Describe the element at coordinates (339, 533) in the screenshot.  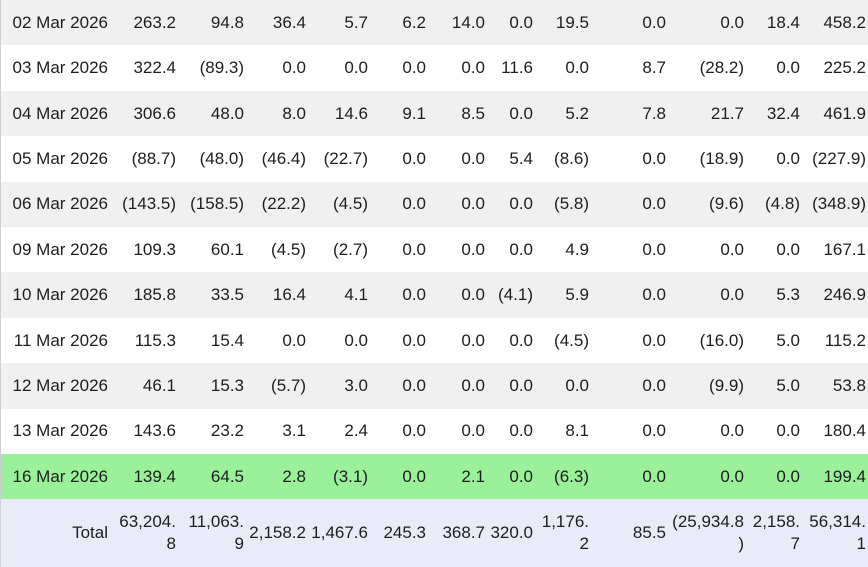
I see `total-value-cell: 1,467.6` at that location.